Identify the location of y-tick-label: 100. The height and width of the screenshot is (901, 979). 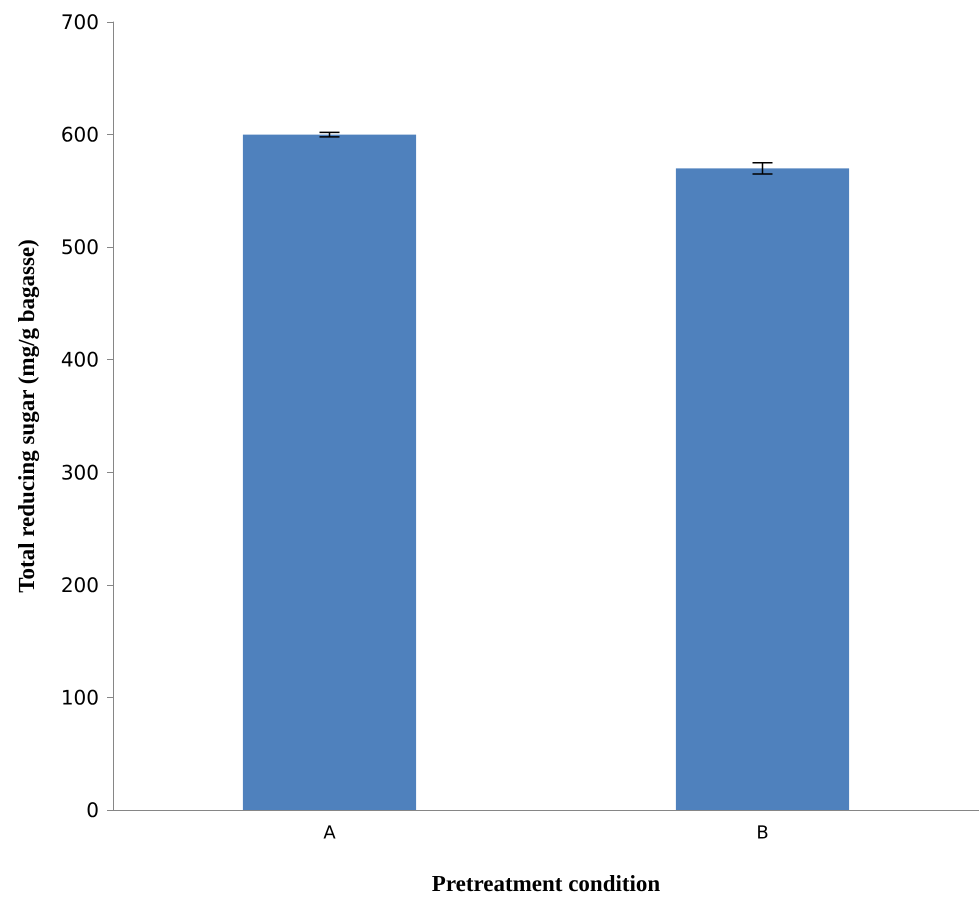
(79, 697).